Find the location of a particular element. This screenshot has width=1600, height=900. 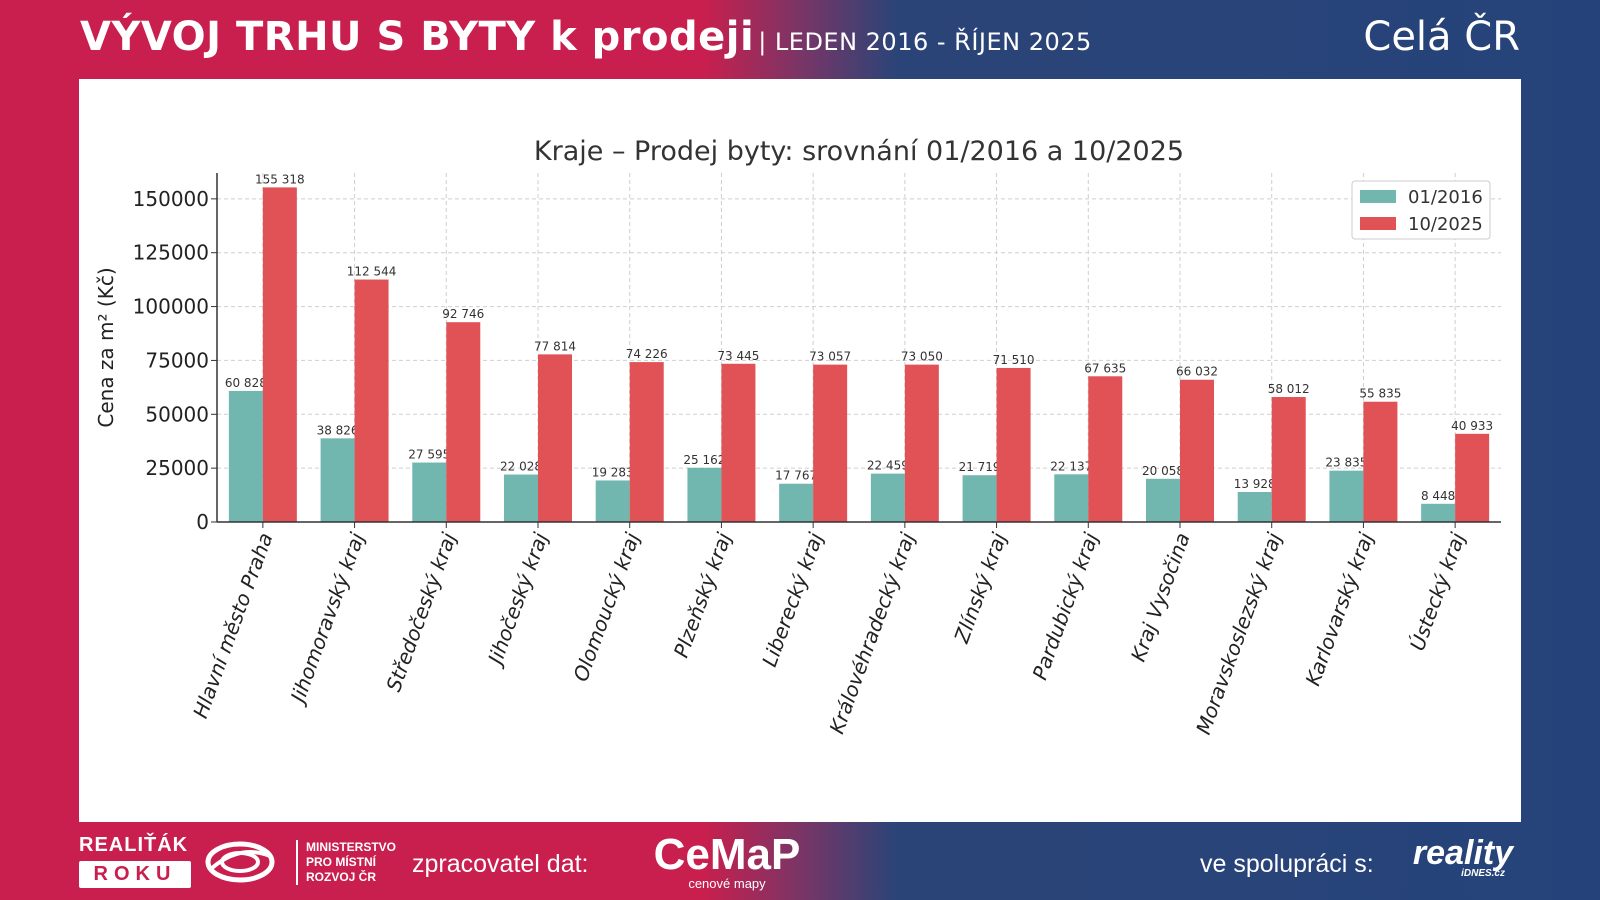

legend-label: 10/2025 is located at coordinates (1445, 224).